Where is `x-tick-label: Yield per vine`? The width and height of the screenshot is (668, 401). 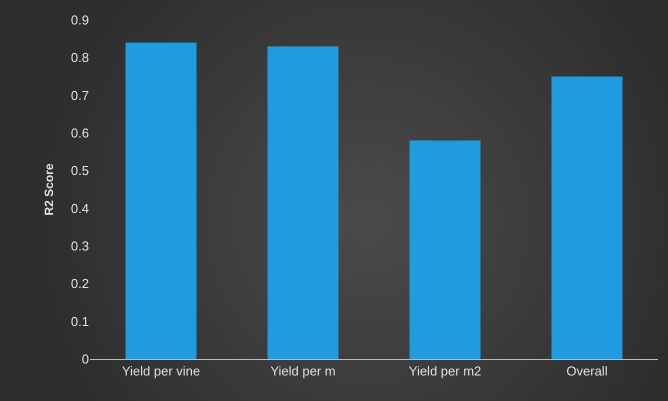
x-tick-label: Yield per vine is located at coordinates (161, 371).